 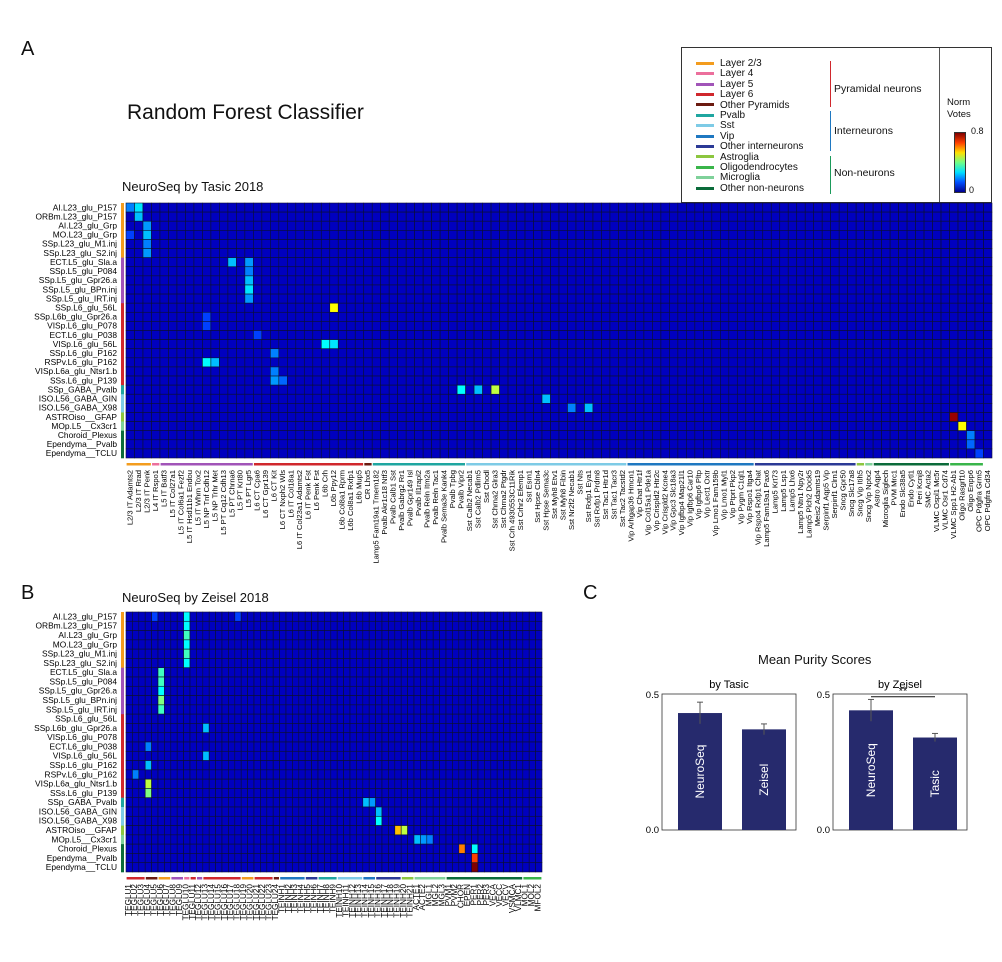 I want to click on row-label: AI.L23_glu_Grp, so click(x=87, y=226).